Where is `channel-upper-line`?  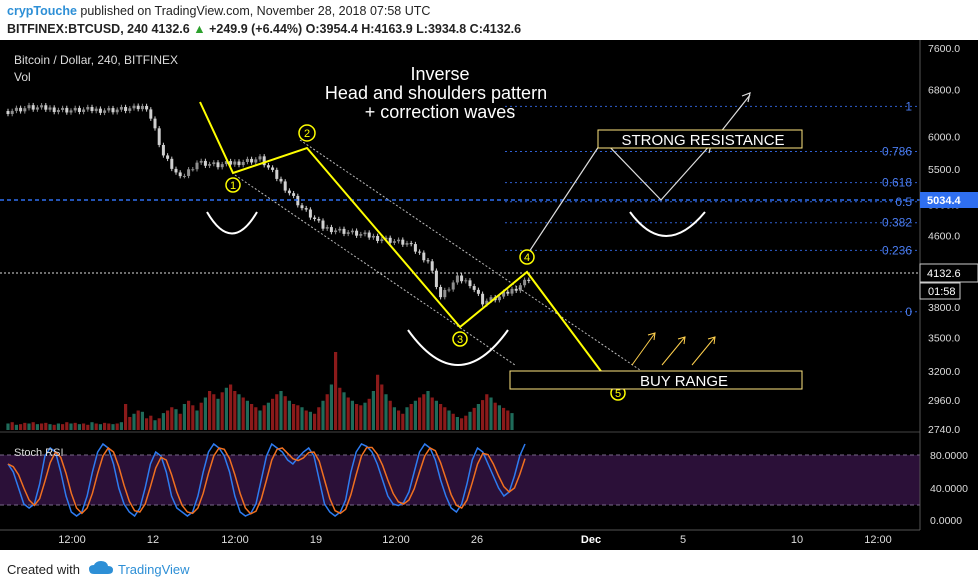 channel-upper-line is located at coordinates (470, 255).